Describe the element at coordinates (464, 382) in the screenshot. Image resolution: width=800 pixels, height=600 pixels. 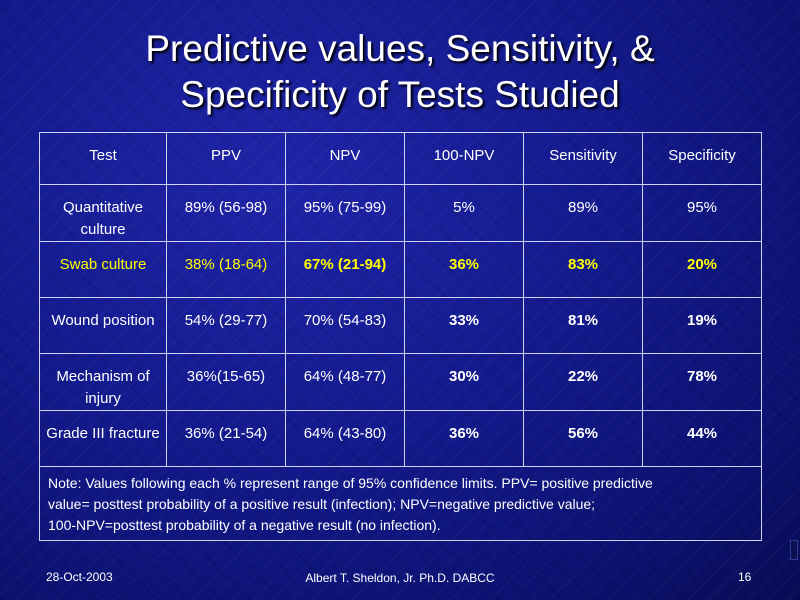
I see `cell-100-npv: 30%` at that location.